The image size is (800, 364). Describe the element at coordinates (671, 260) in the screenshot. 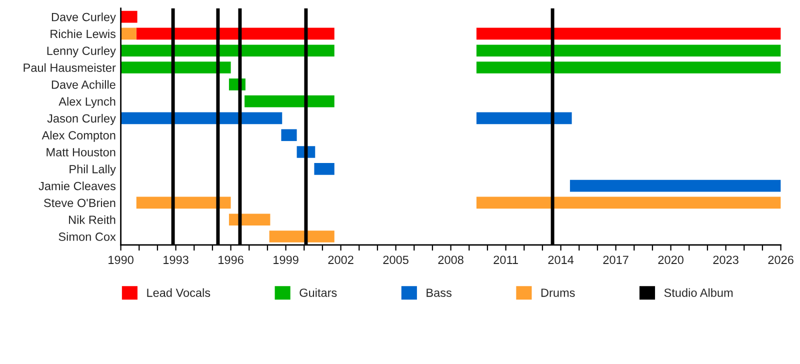

I see `x-tick-label: 2020` at that location.